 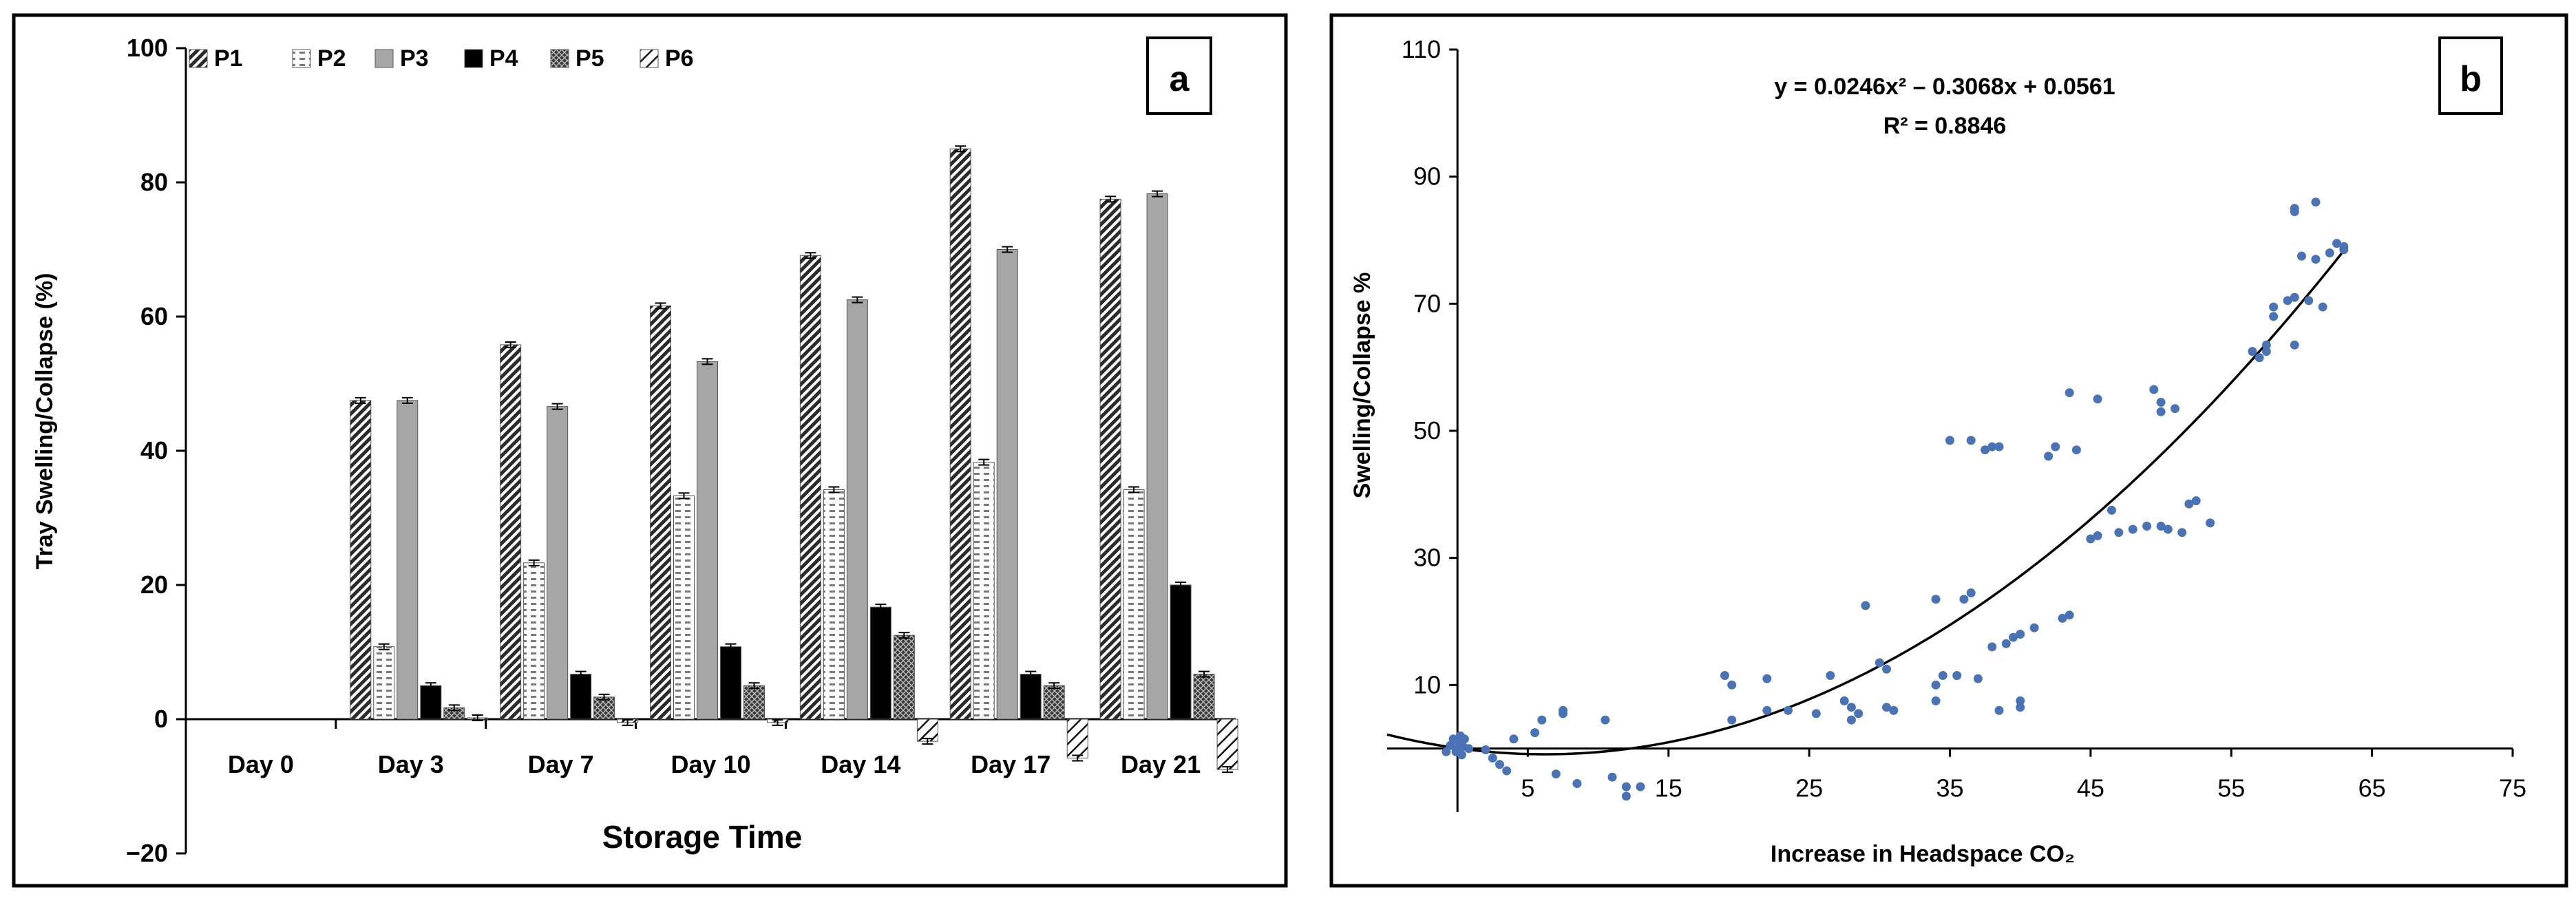 I want to click on y-tick-label: −20, so click(x=147, y=853).